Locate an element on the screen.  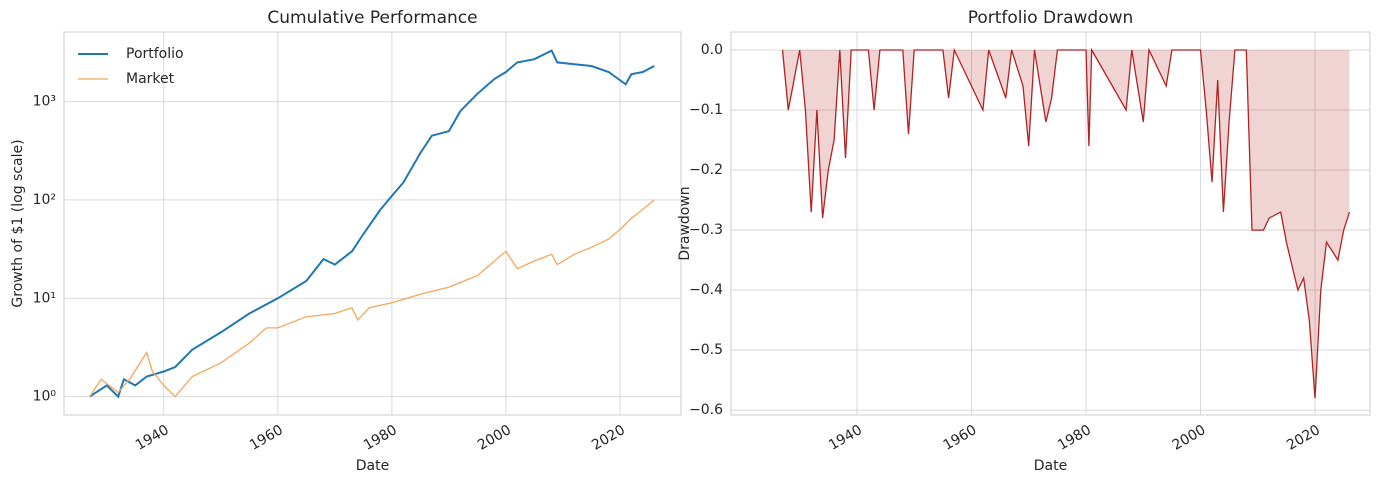
y-tick-label: −0.2 is located at coordinates (706, 170).